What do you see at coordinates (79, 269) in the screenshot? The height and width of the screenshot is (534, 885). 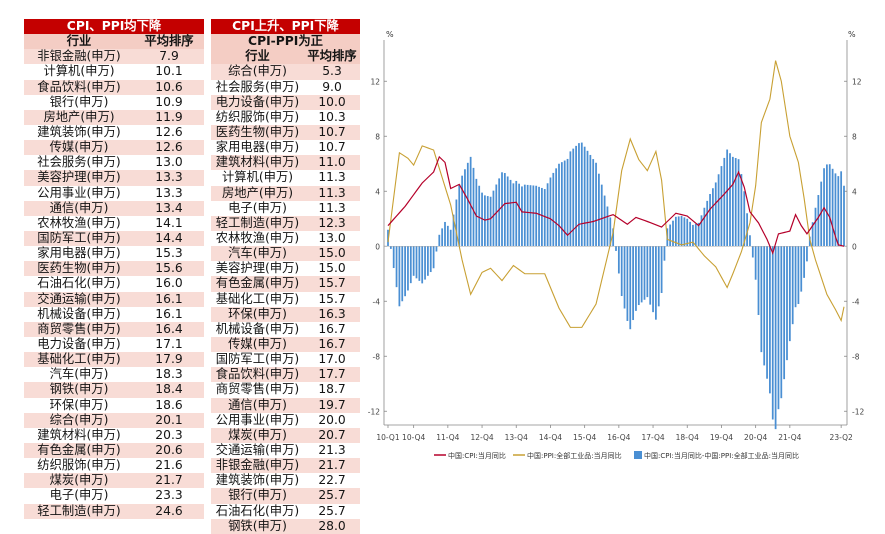 I see `left-industry-cell: 医药生物(申万)` at bounding box center [79, 269].